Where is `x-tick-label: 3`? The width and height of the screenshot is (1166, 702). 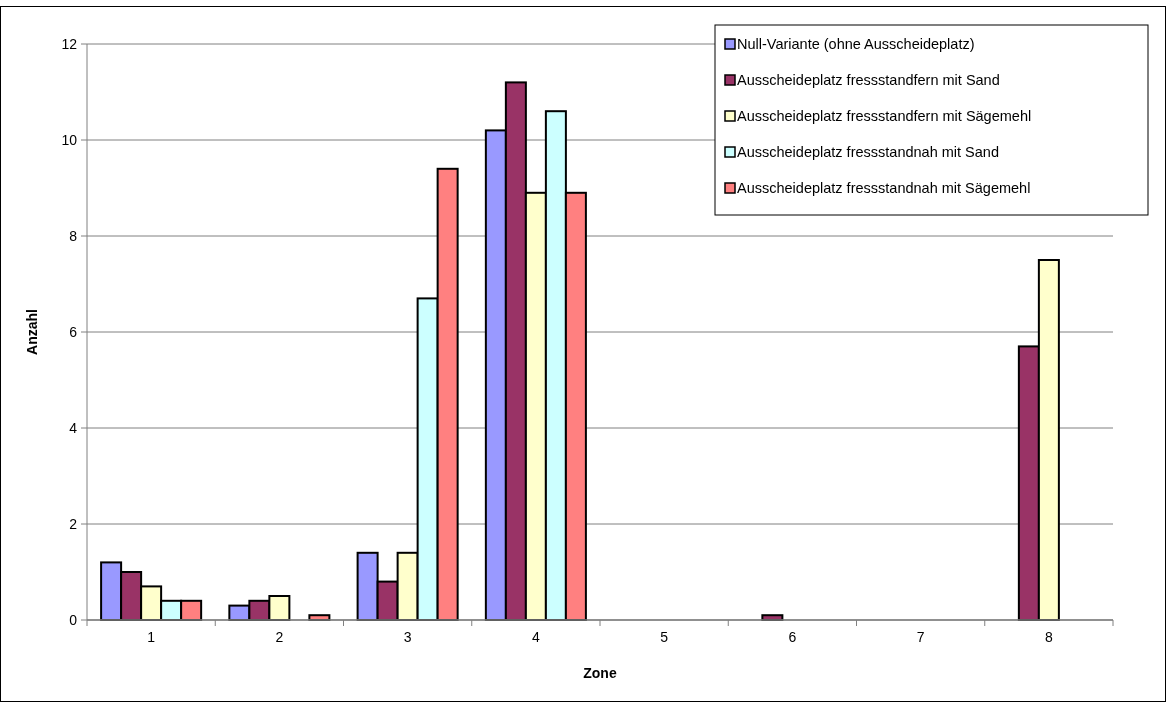 x-tick-label: 3 is located at coordinates (407, 637).